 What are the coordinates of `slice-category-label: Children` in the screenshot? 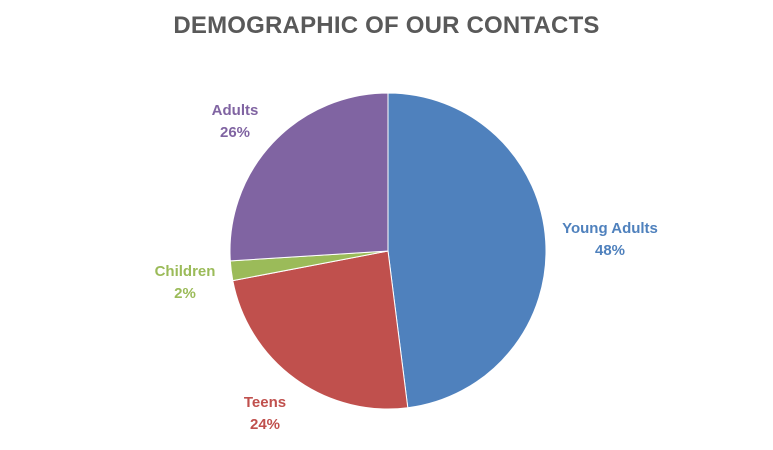 It's located at (185, 271).